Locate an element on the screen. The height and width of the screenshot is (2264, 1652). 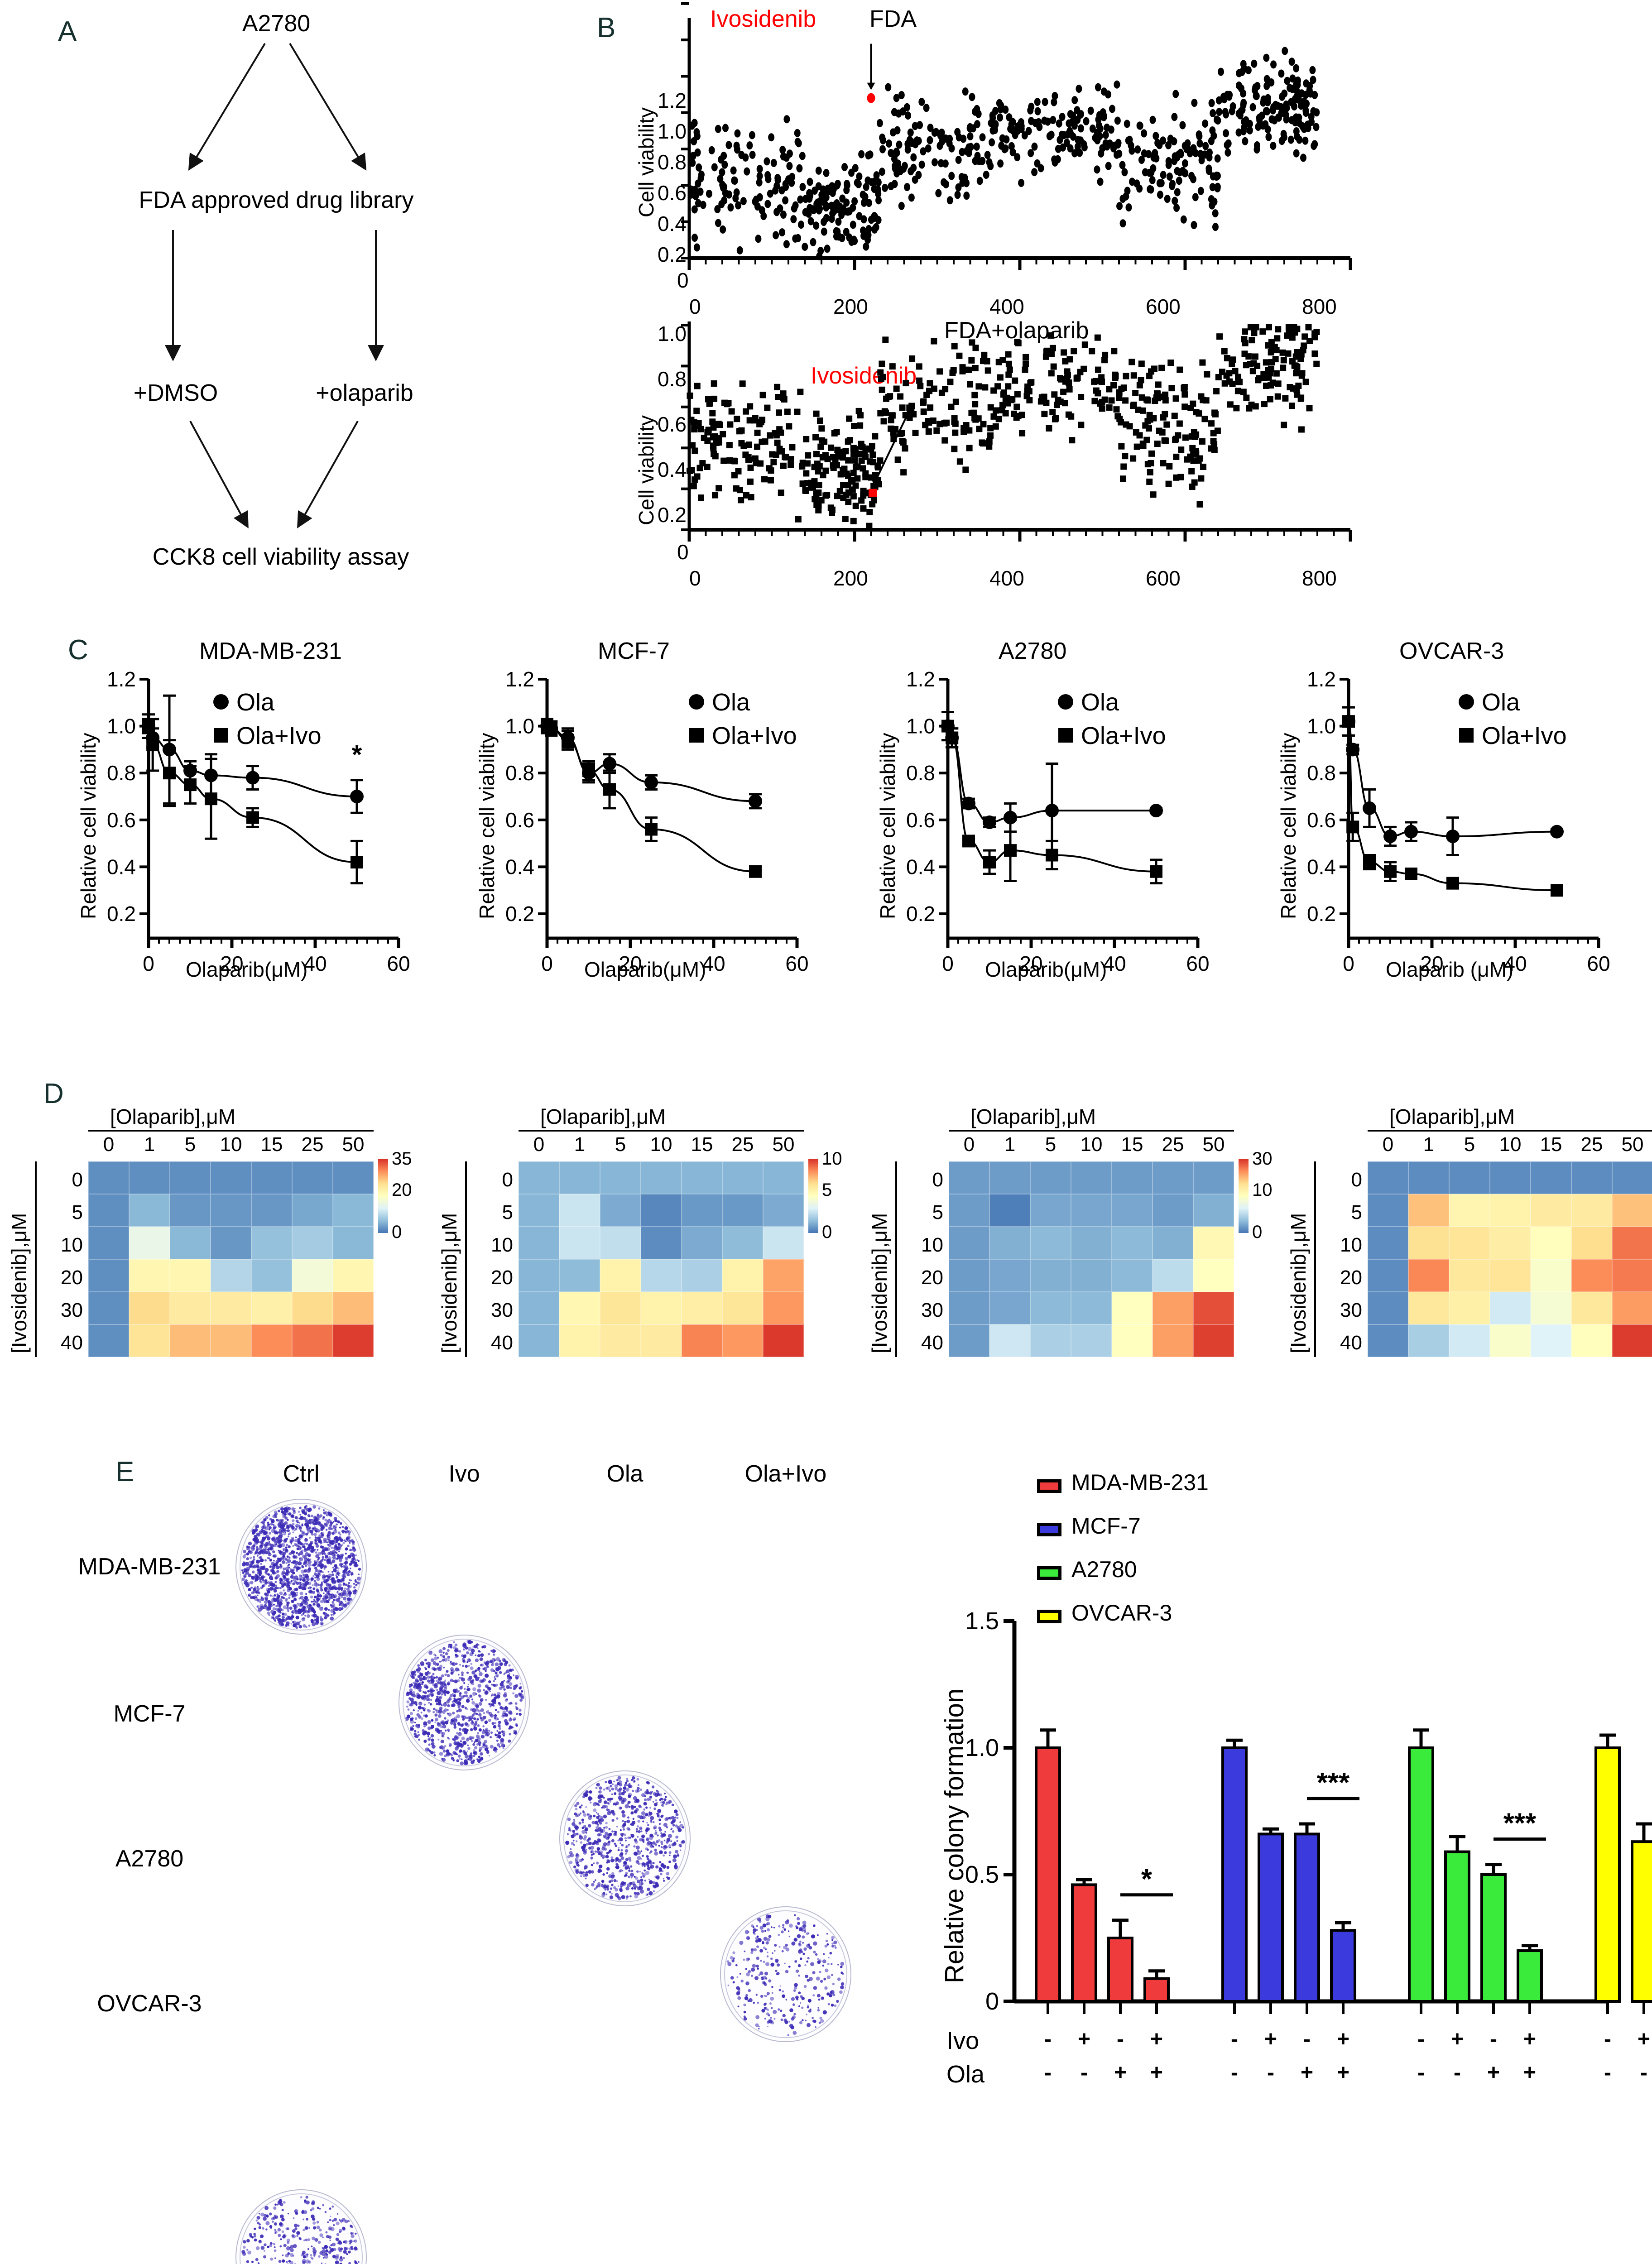
svg-text: 0 is located at coordinates (1348, 963).